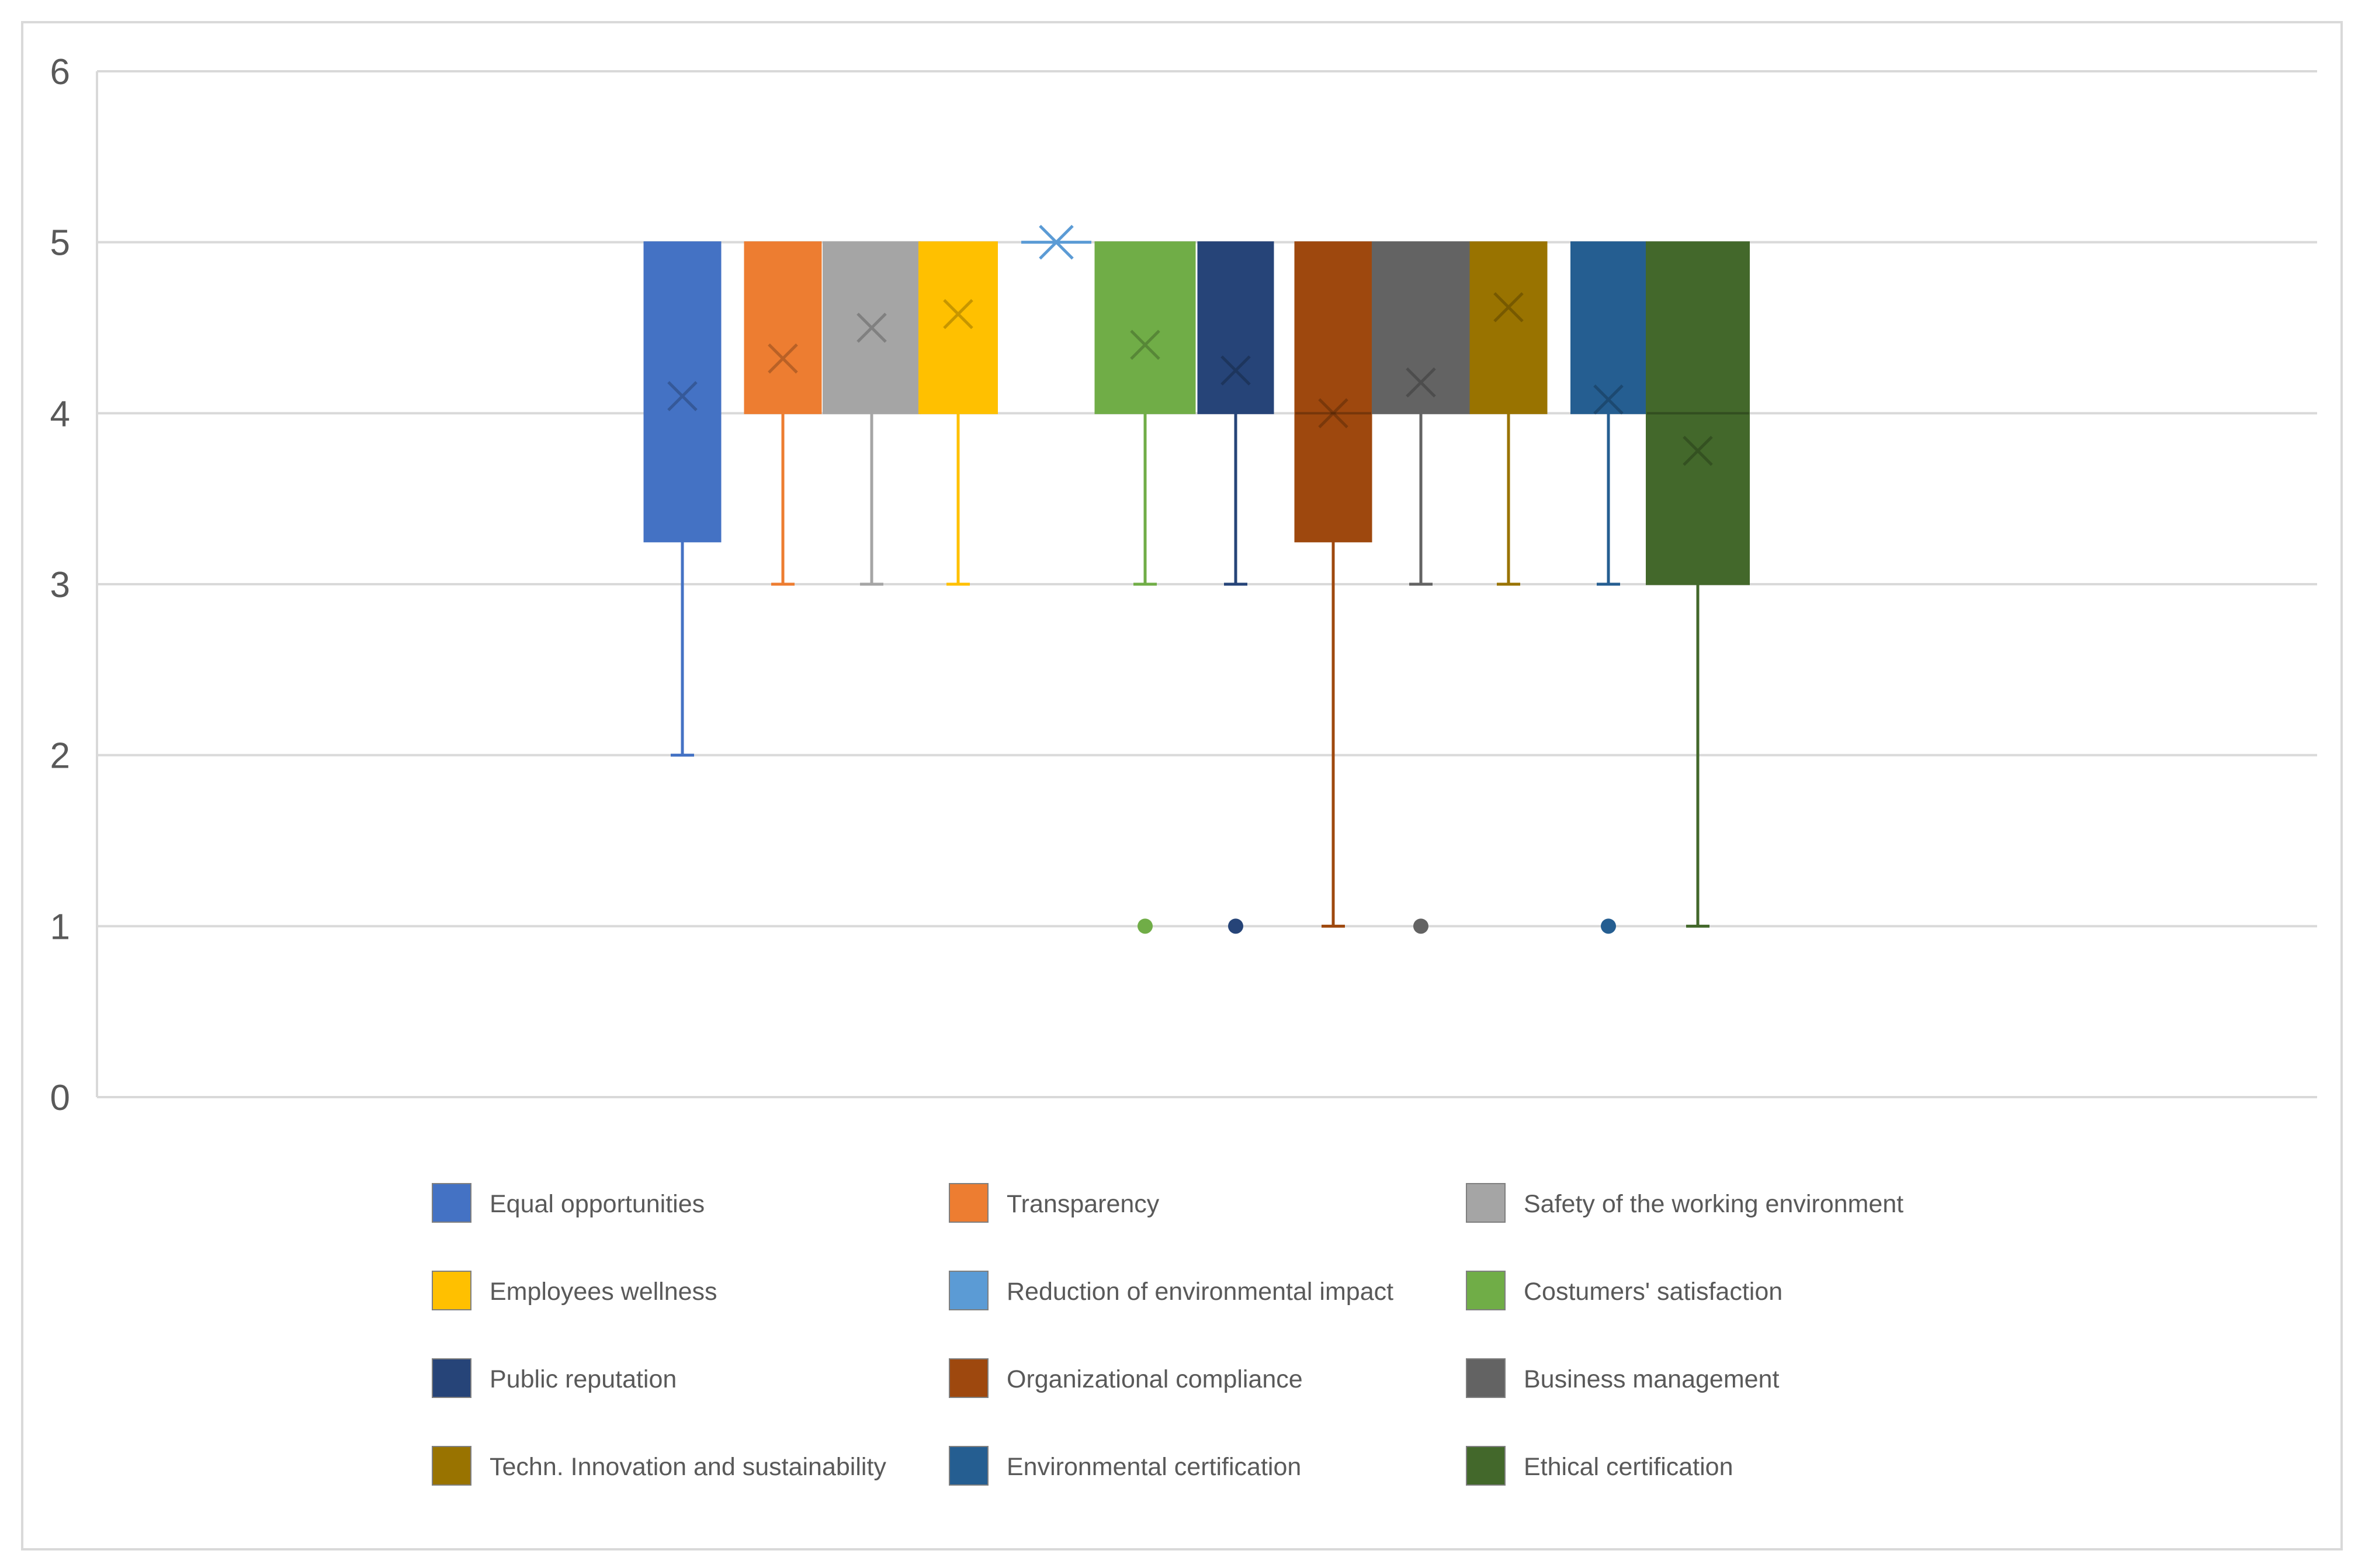 Image resolution: width=2365 pixels, height=1568 pixels. I want to click on y-axis: 0 1 2 3 4 5 6, so click(74, 585).